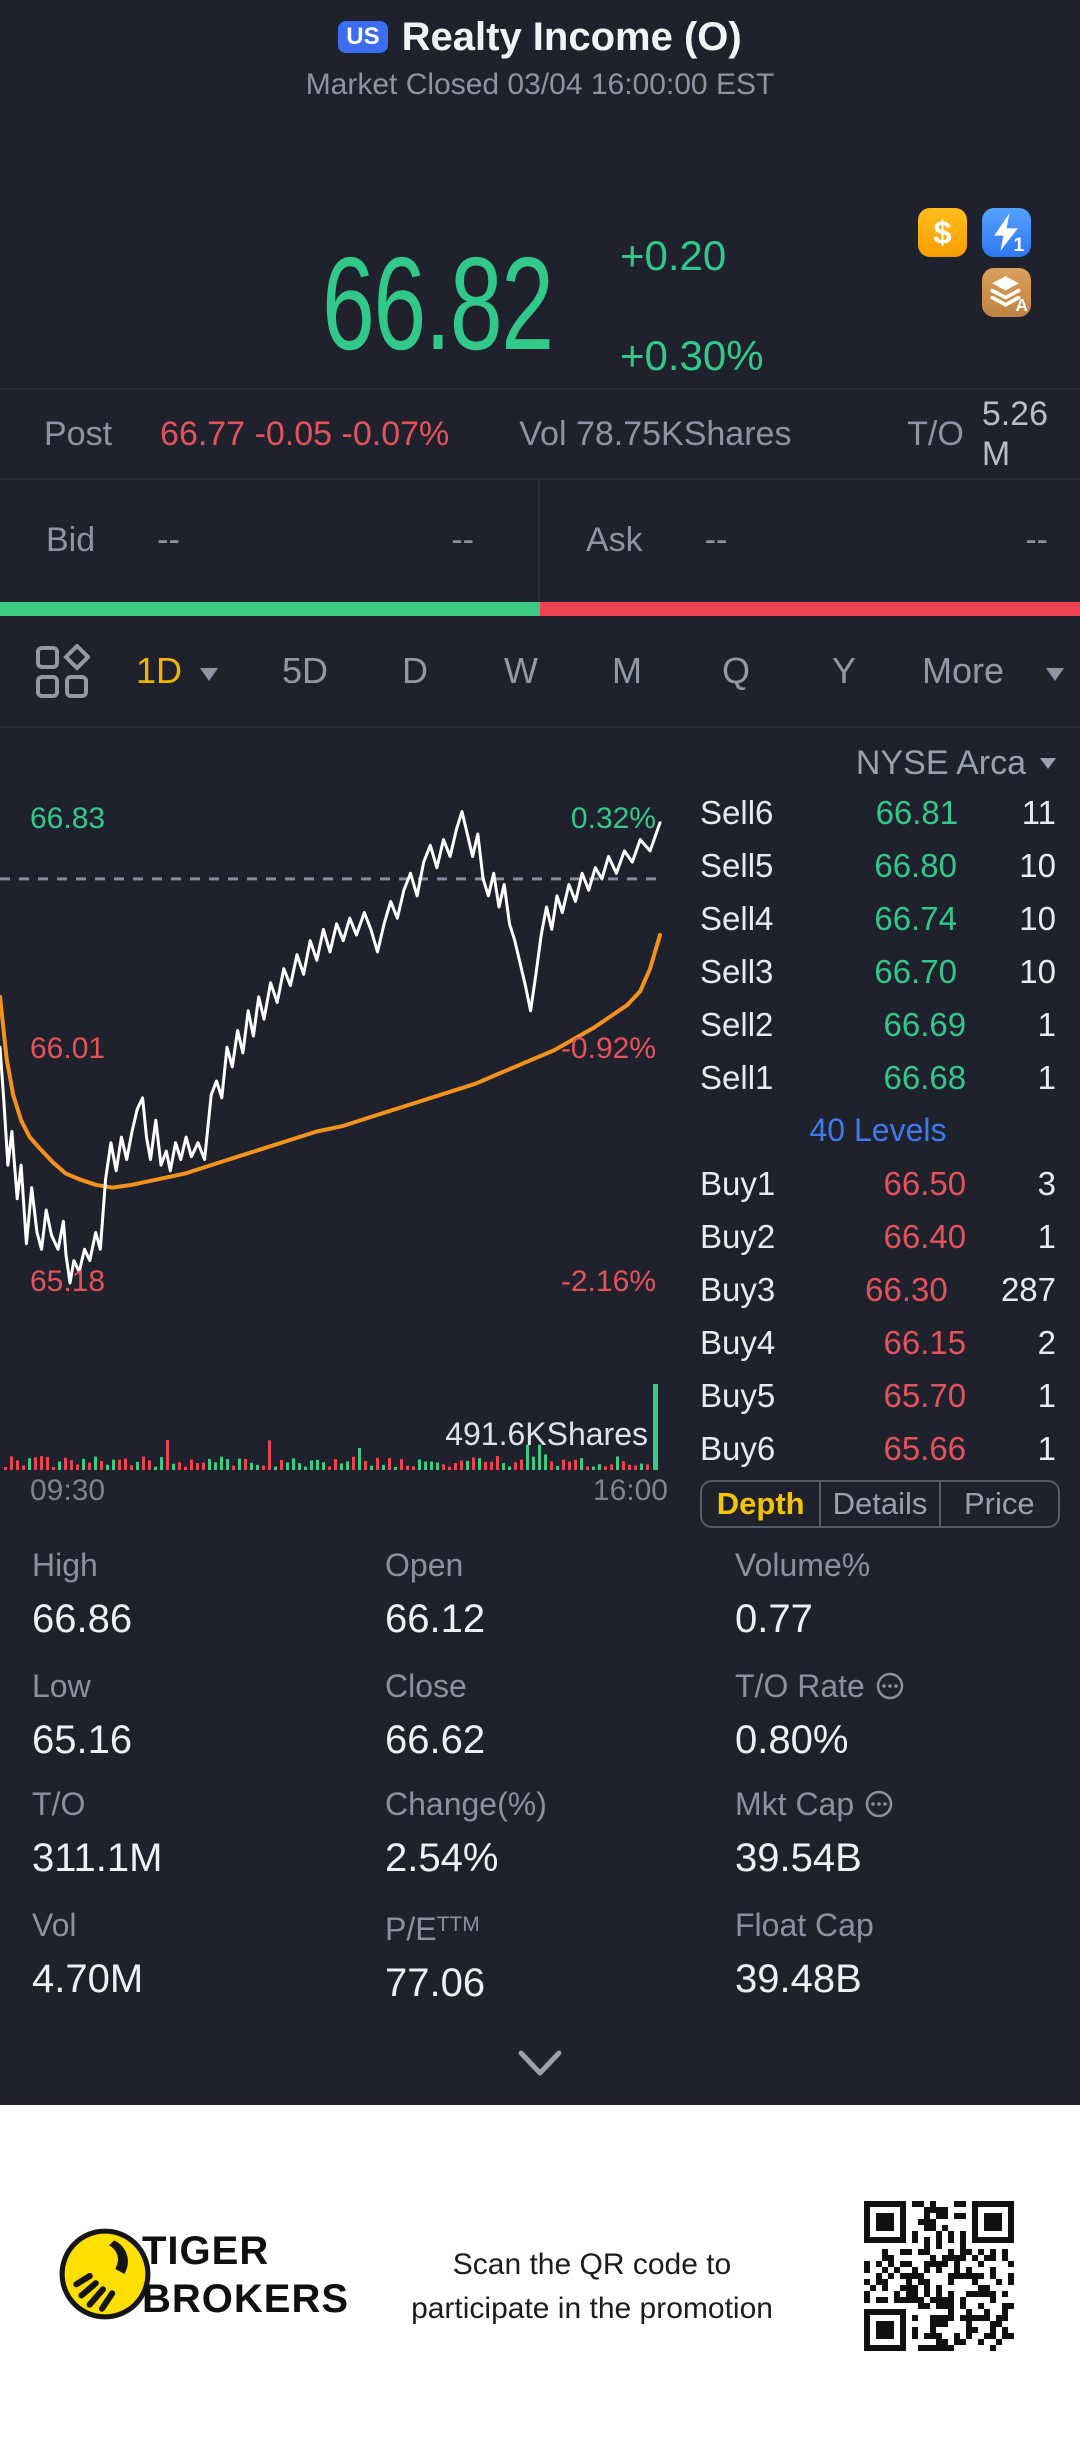 Image resolution: width=1080 pixels, height=2450 pixels. Describe the element at coordinates (68, 1281) in the screenshot. I see `axis-low-price: 65.18` at that location.